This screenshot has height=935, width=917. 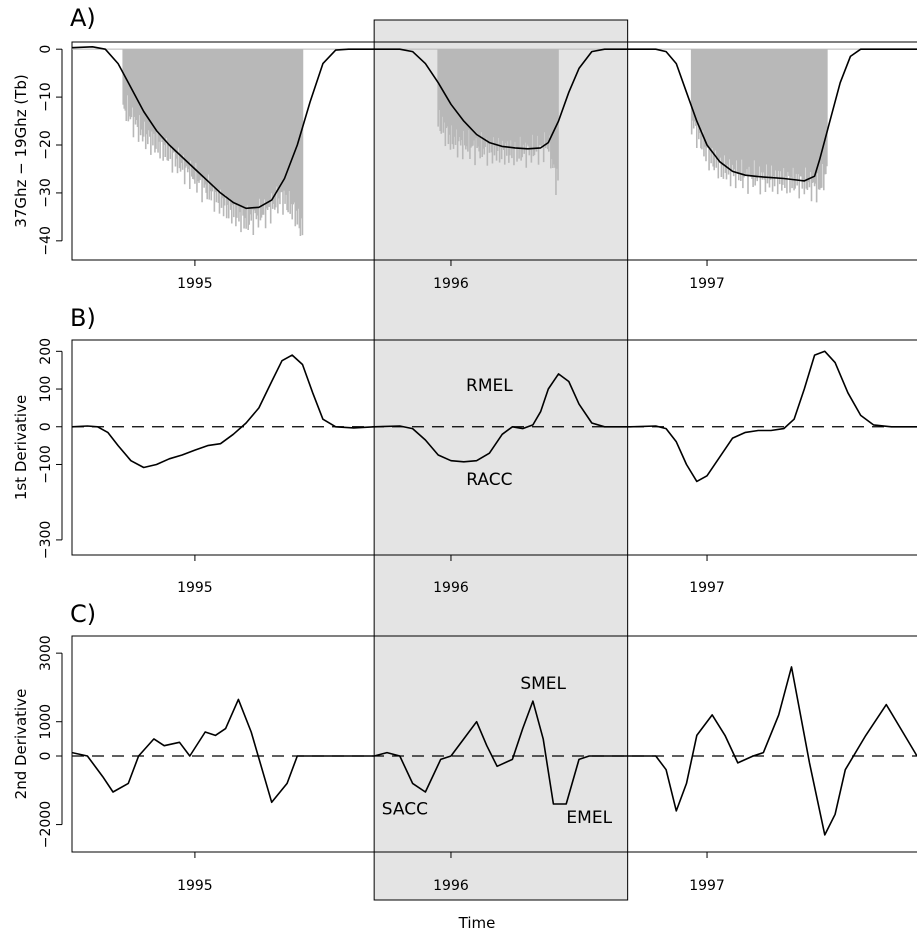 I want to click on annotation-rmel: RMEL, so click(x=489, y=386).